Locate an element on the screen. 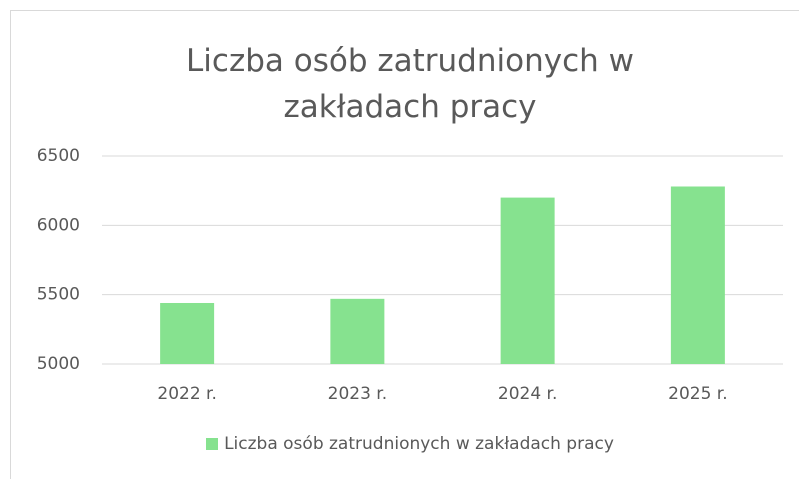 The width and height of the screenshot is (799, 479). x-tick-label: 2024 r. is located at coordinates (528, 394).